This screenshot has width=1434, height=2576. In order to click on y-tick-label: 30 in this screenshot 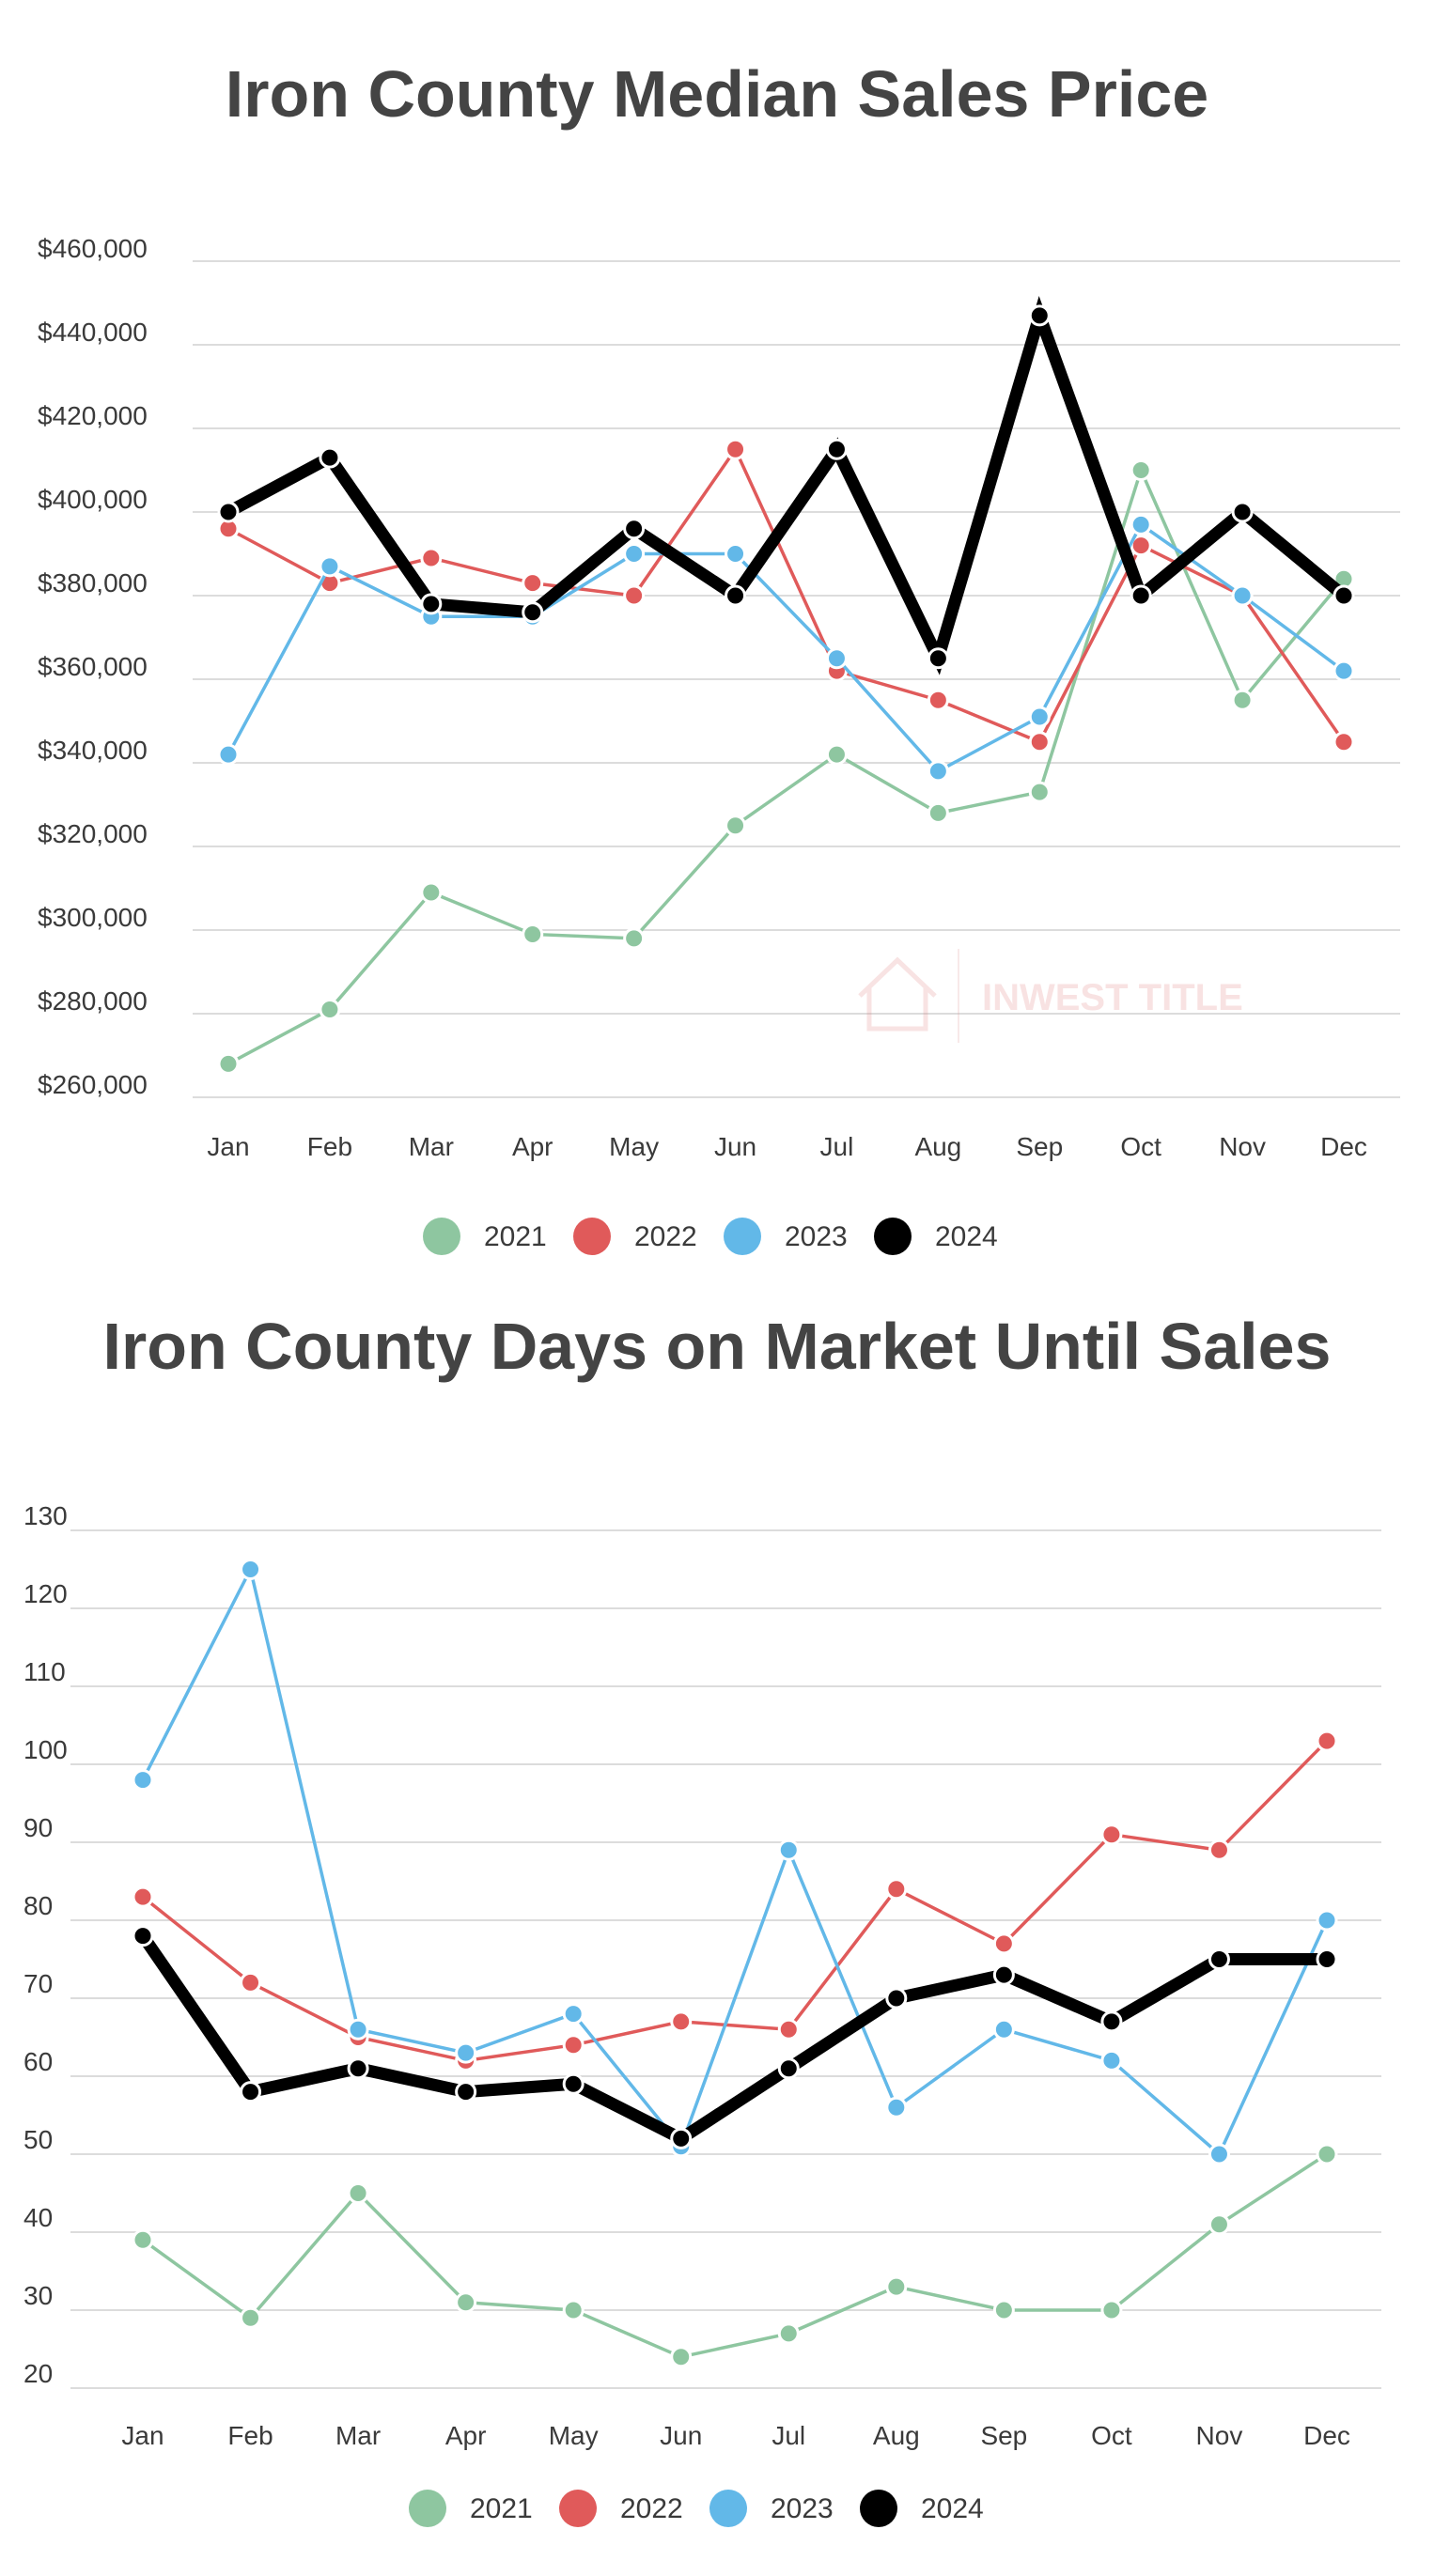, I will do `click(38, 2295)`.